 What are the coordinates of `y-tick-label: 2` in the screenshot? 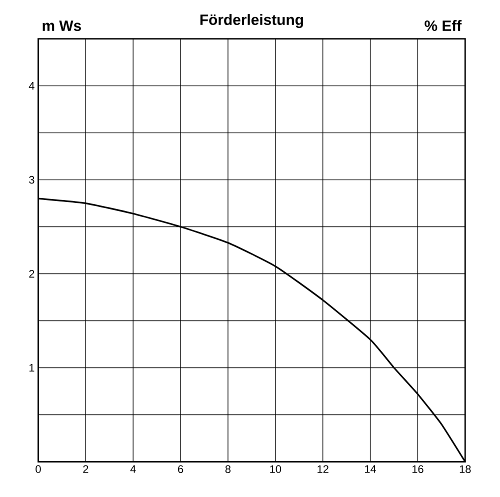 It's located at (31, 274).